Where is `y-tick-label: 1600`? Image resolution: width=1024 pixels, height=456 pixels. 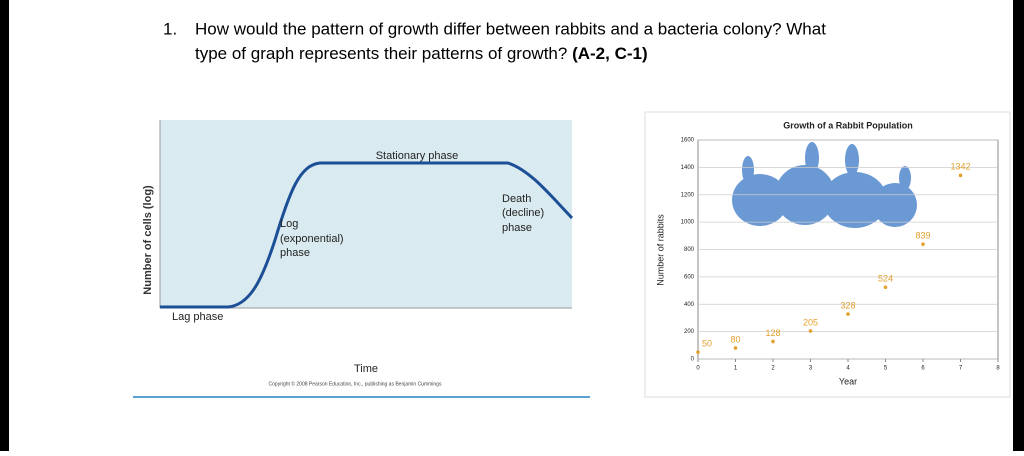 y-tick-label: 1600 is located at coordinates (688, 141).